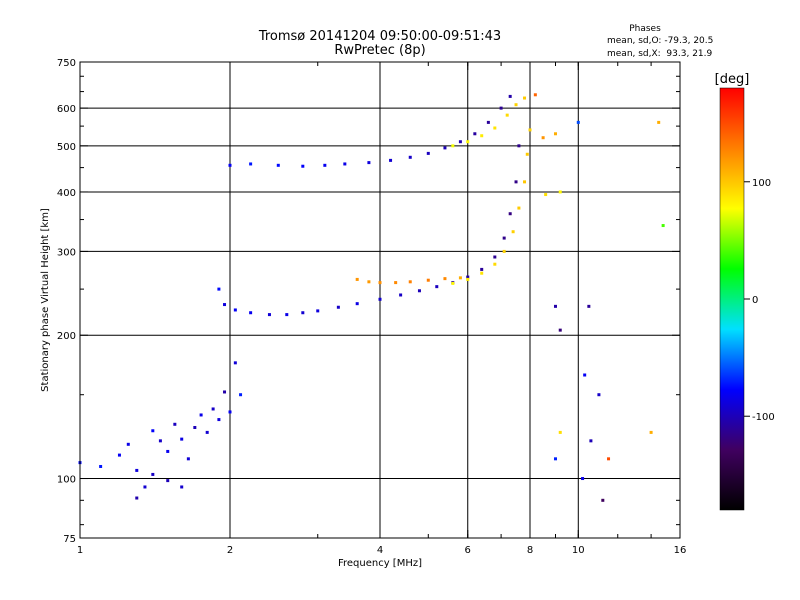  I want to click on y-tick-label: 400, so click(66, 193).